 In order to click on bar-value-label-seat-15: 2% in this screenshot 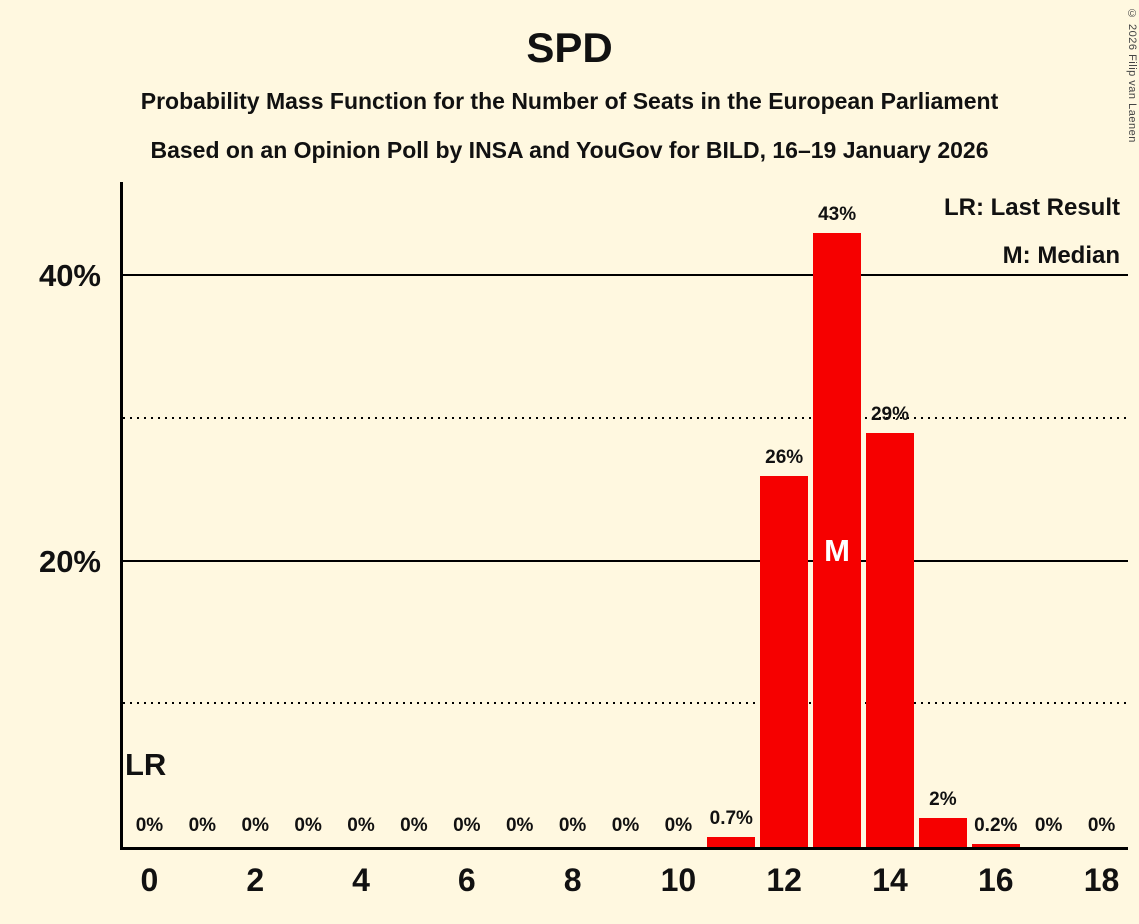, I will do `click(943, 800)`.